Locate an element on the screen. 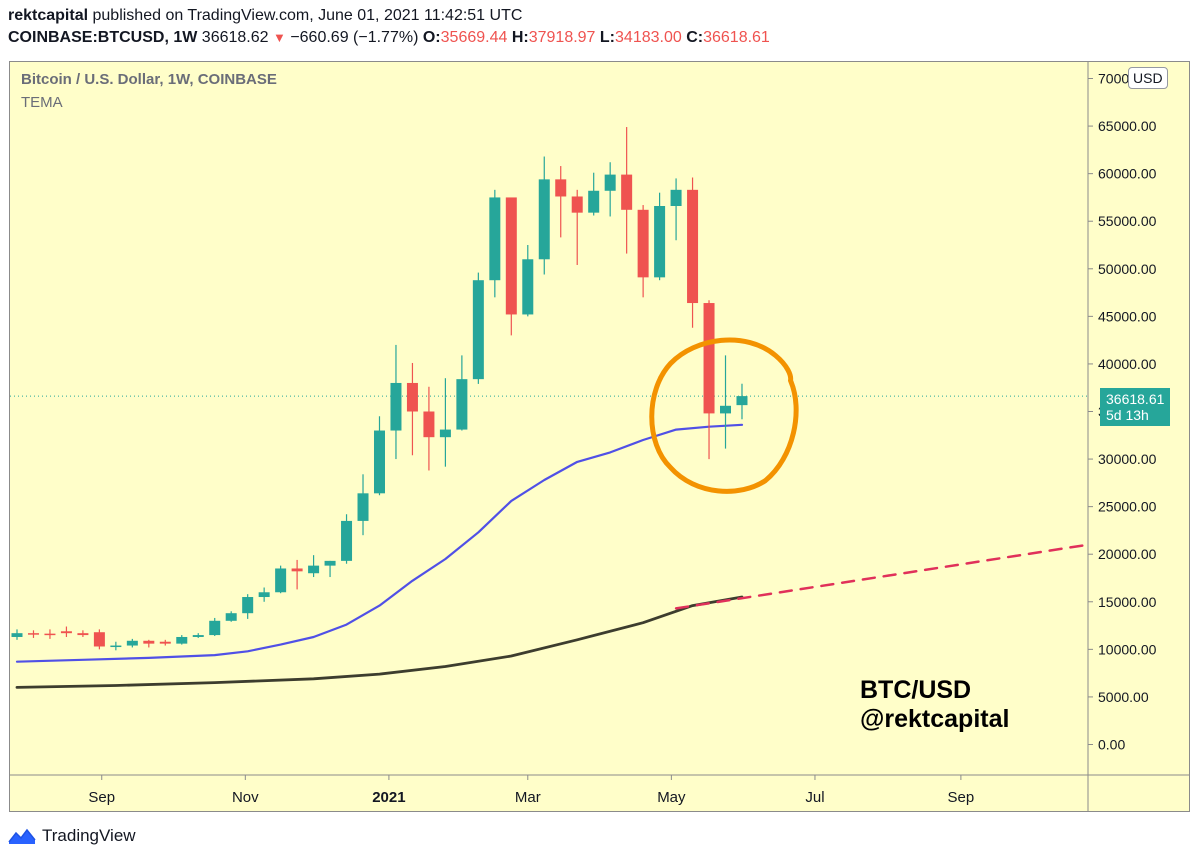  annotation-circle is located at coordinates (724, 415).